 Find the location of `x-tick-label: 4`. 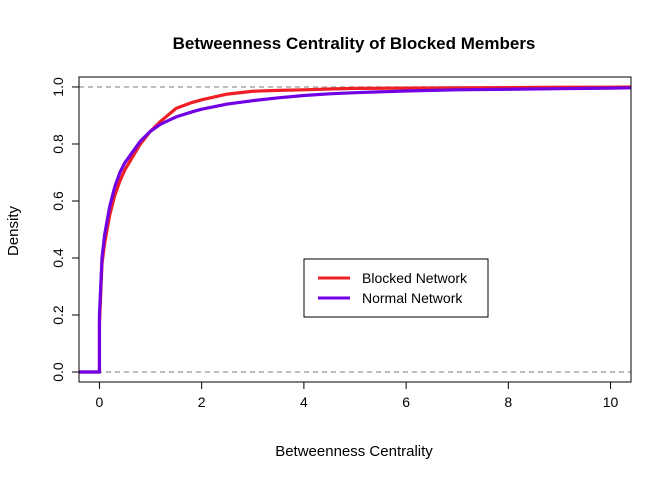

x-tick-label: 4 is located at coordinates (304, 402).